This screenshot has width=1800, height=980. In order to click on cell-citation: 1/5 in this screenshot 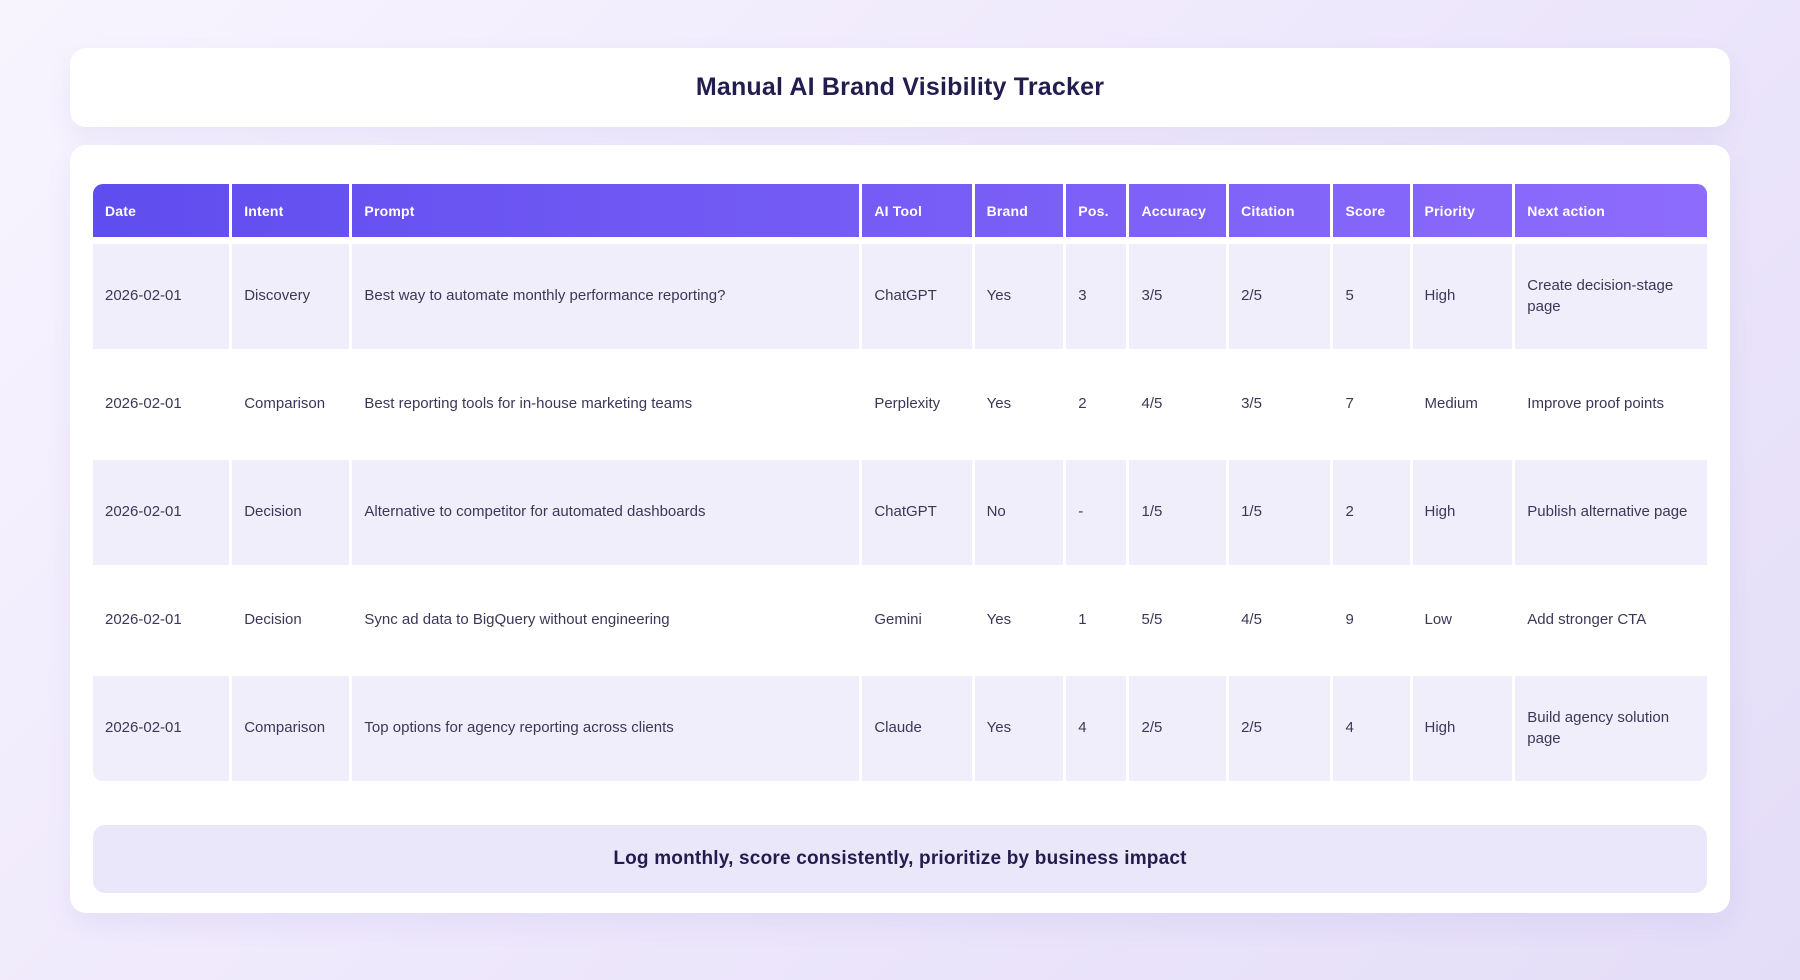, I will do `click(1280, 512)`.